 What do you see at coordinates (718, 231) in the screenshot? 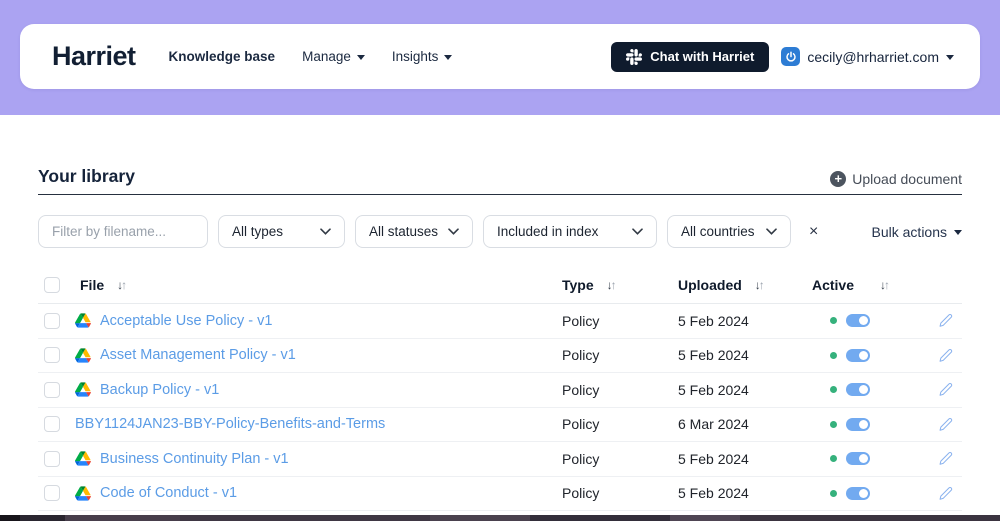
I see `country-filter-value: All countries` at bounding box center [718, 231].